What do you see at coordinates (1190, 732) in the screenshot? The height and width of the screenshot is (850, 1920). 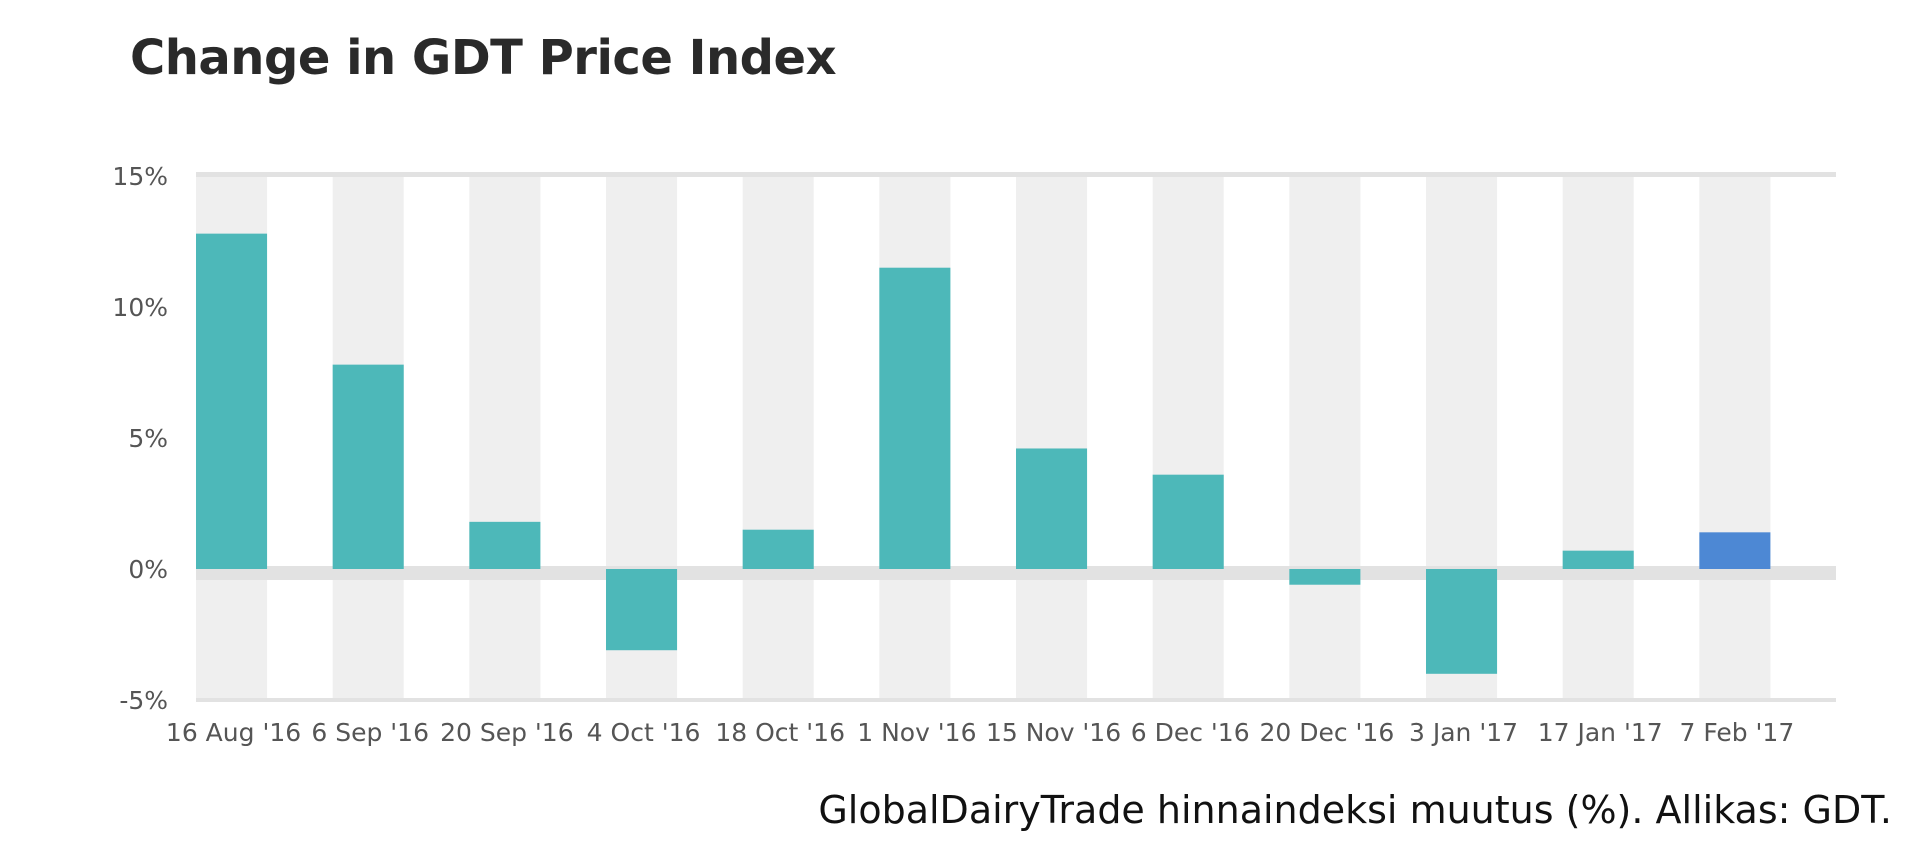 I see `x-tick-label: 6 Dec '16` at bounding box center [1190, 732].